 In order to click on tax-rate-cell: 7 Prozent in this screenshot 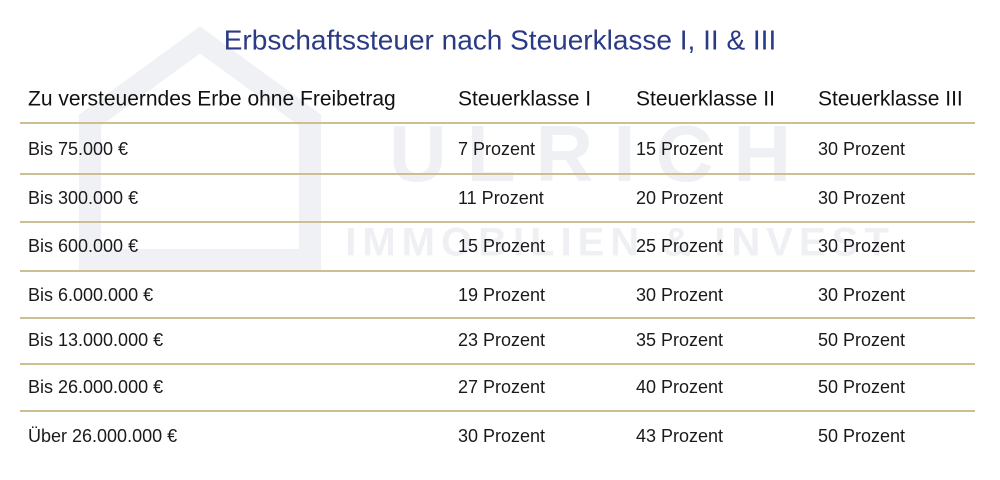, I will do `click(496, 149)`.